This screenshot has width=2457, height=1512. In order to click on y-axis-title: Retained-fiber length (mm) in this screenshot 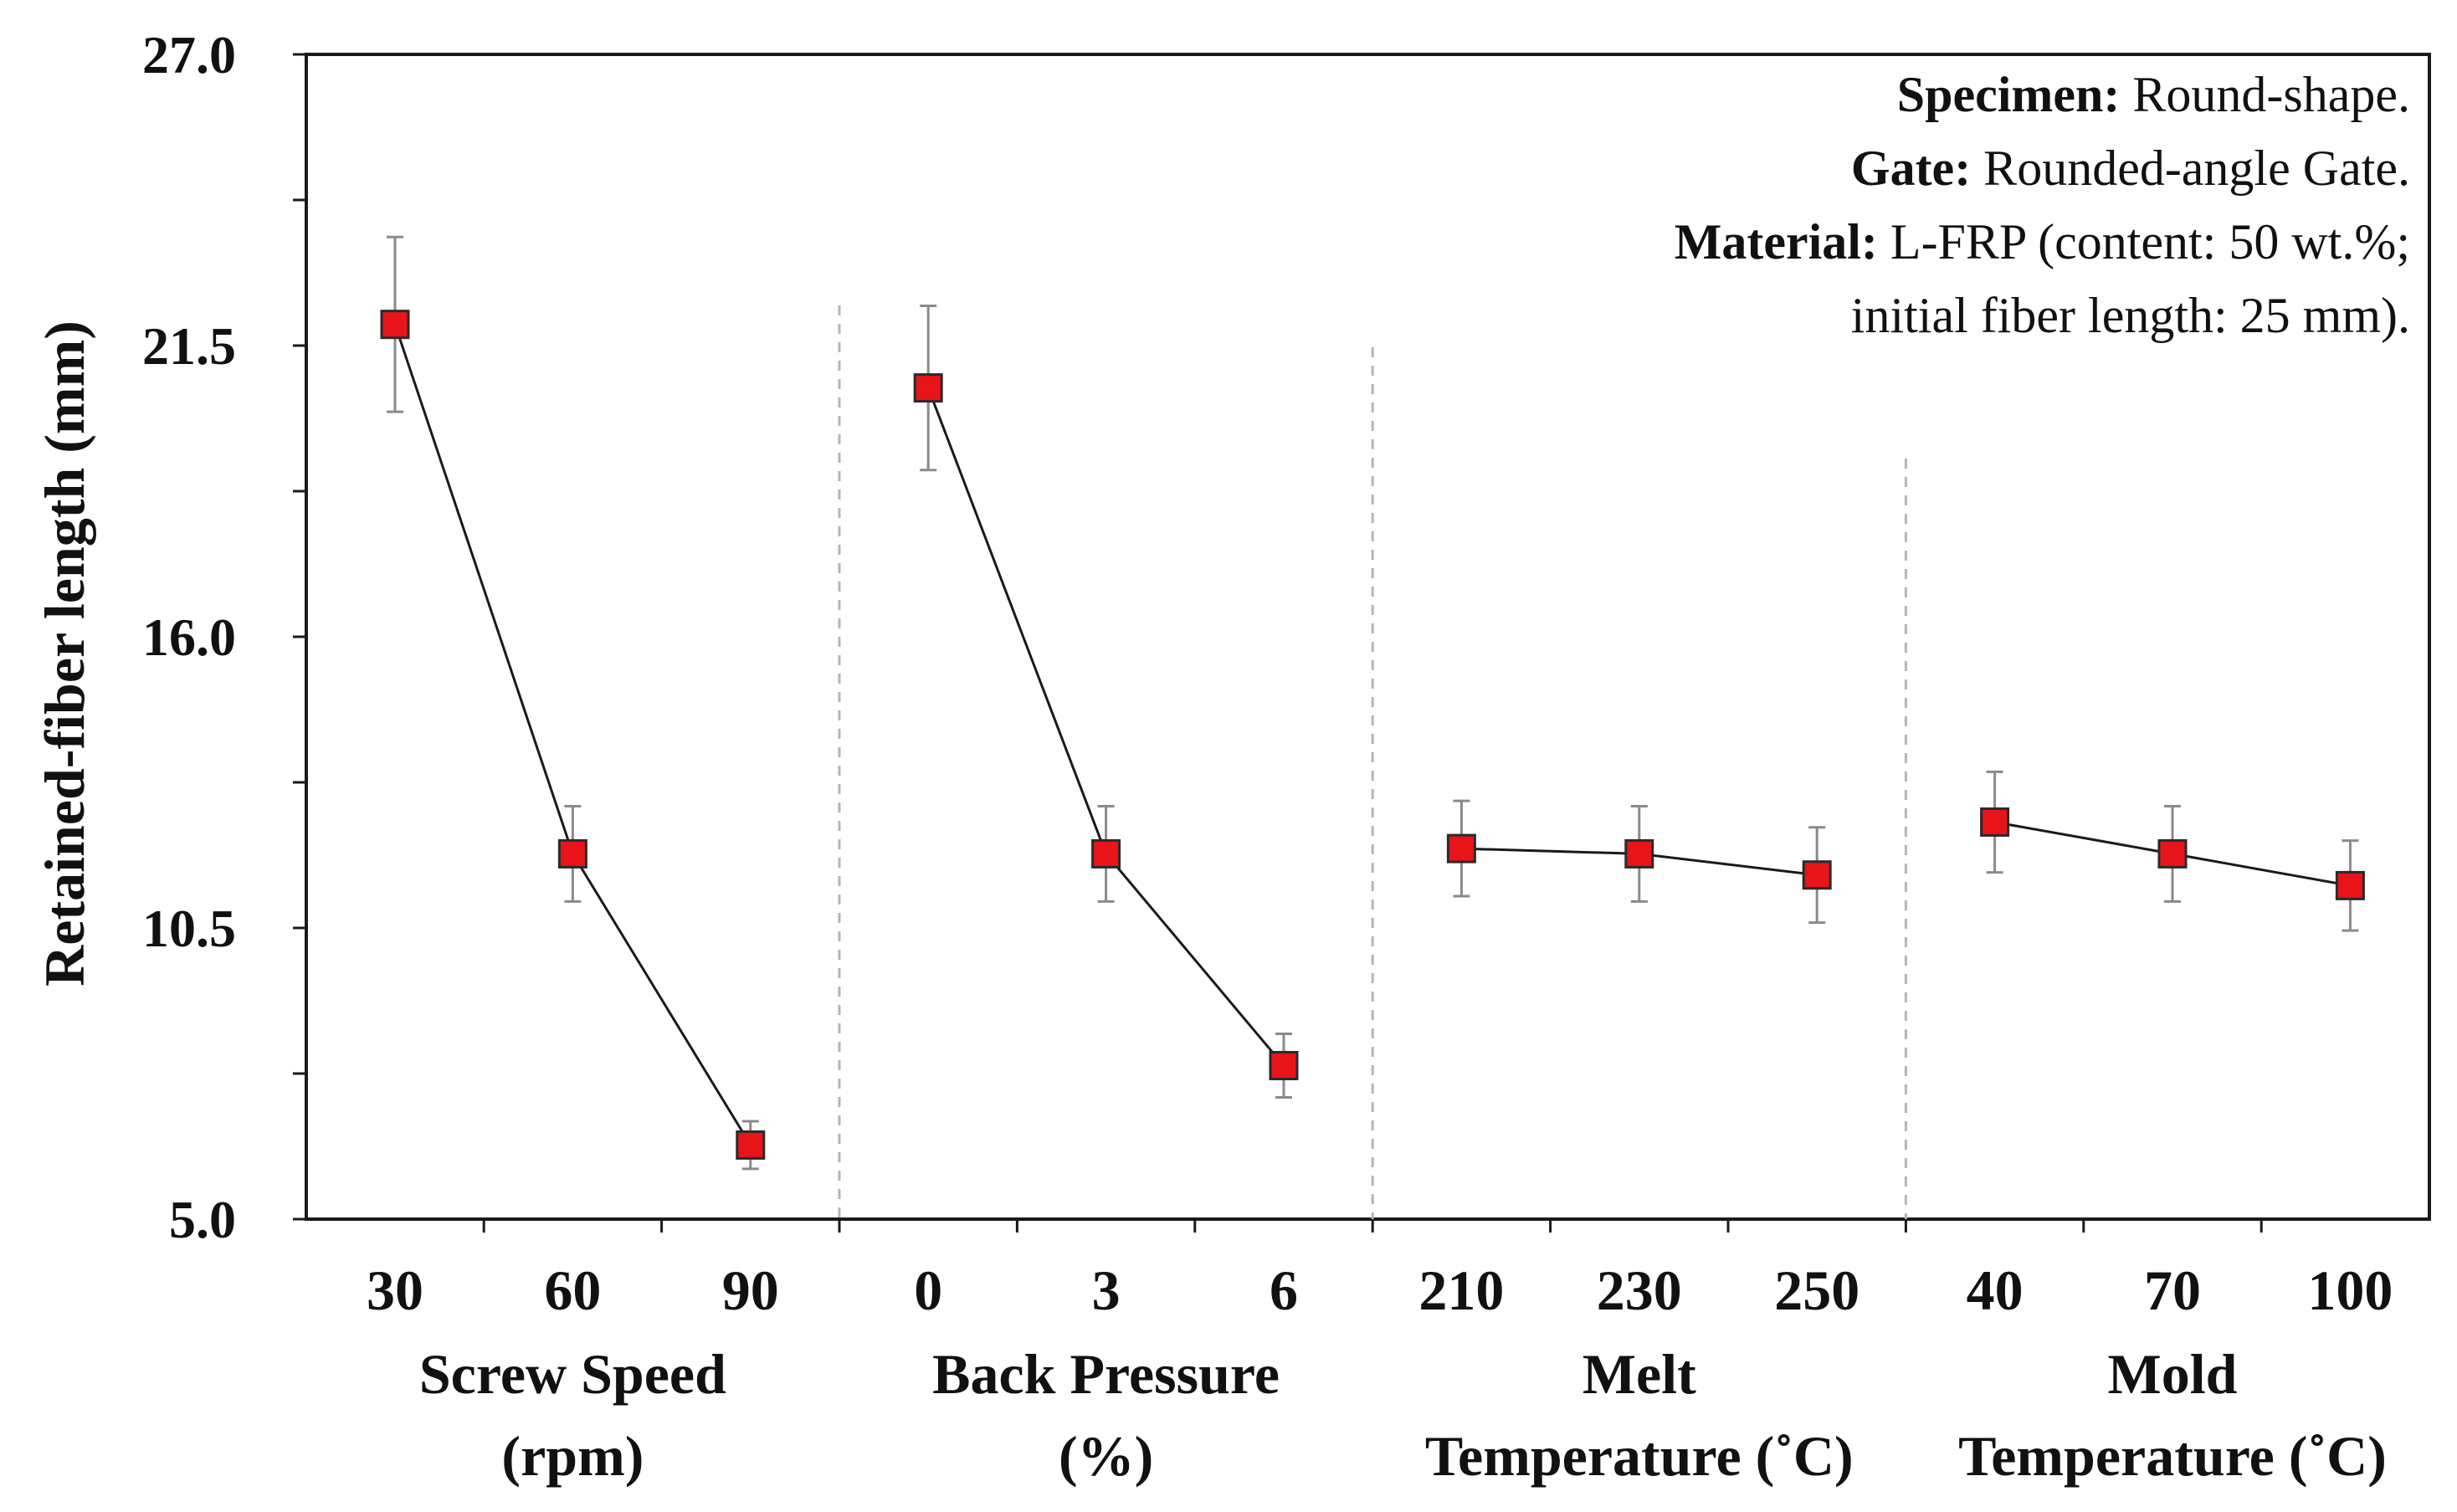, I will do `click(64, 653)`.